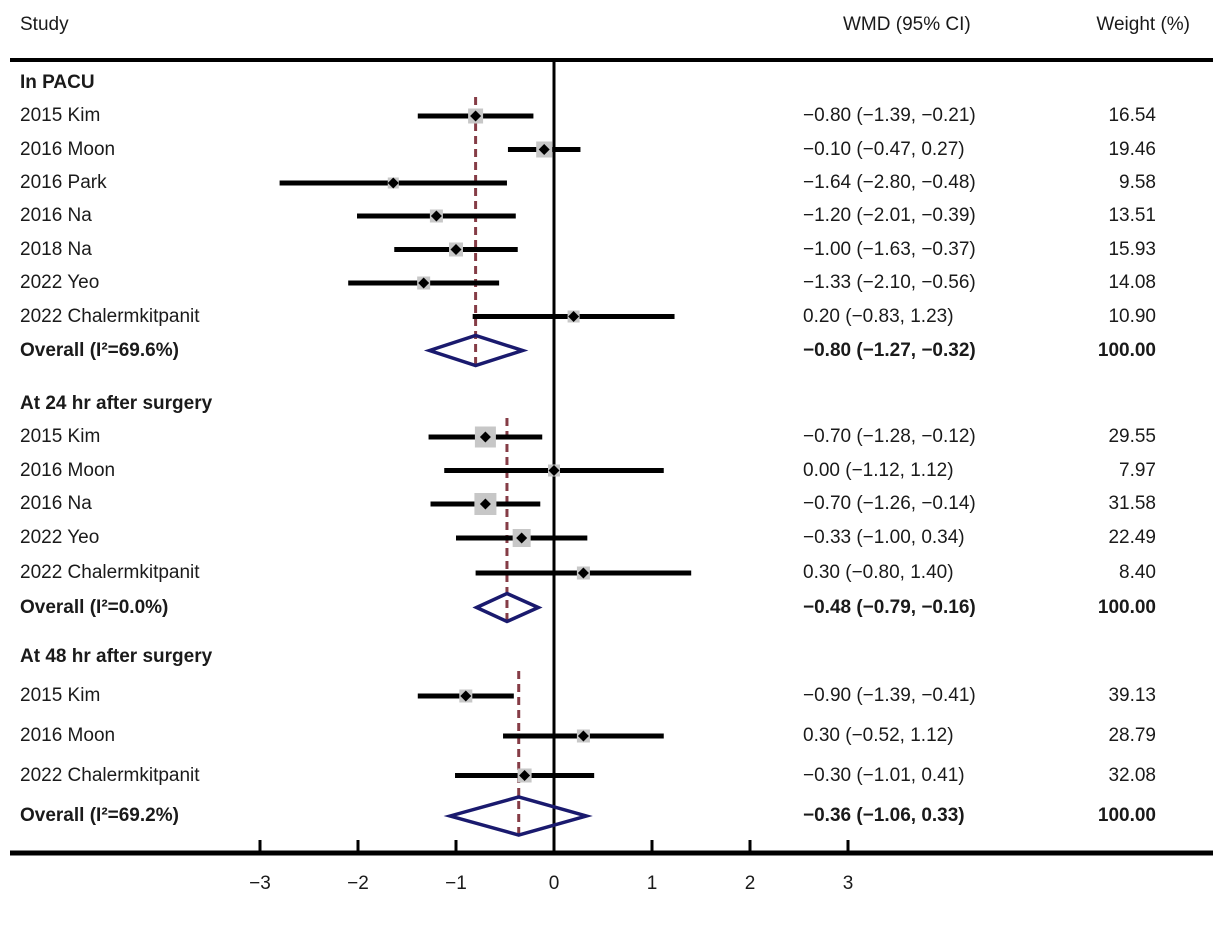 The width and height of the screenshot is (1223, 925). What do you see at coordinates (889, 115) in the screenshot?
I see `study-wmd-ci: −0.80 (−1.39, −0.21)` at bounding box center [889, 115].